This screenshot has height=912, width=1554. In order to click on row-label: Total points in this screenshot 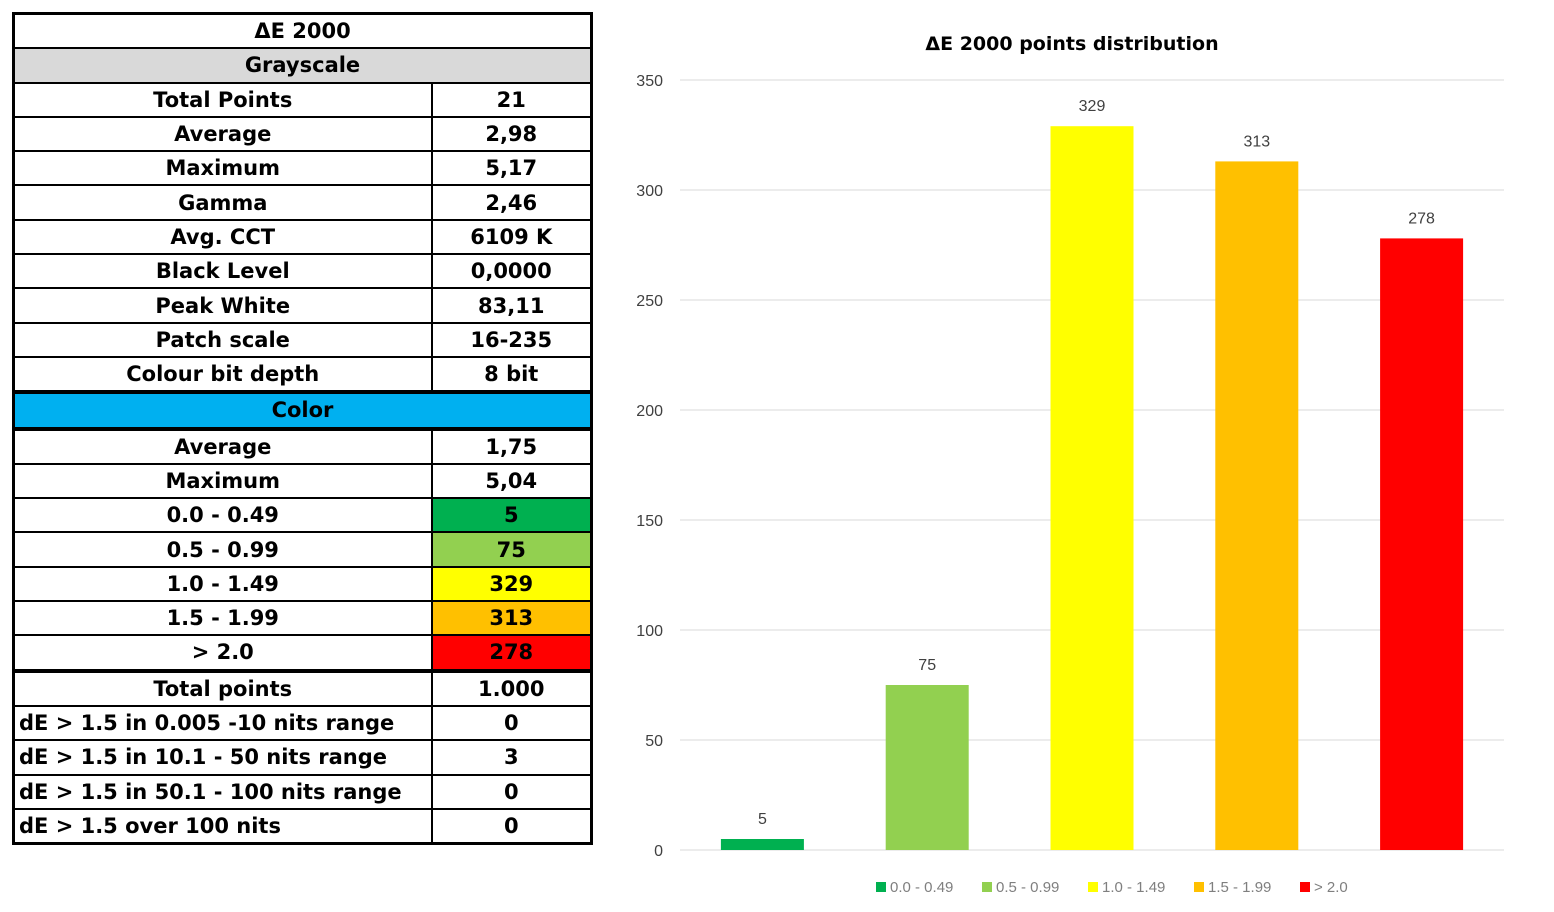, I will do `click(222, 688)`.